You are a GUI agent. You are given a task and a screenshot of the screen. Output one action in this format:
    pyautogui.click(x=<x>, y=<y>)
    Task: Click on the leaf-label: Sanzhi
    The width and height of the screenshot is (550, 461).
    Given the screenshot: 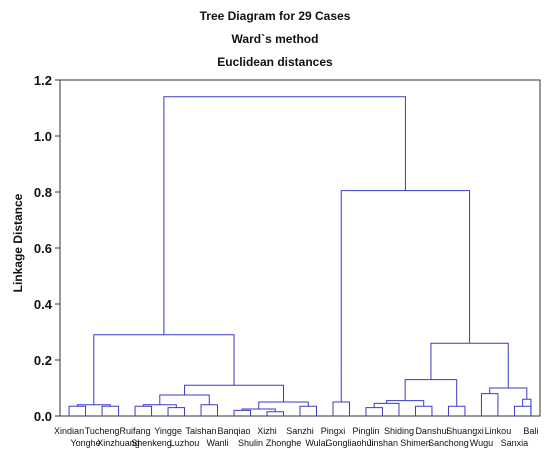 What is the action you would take?
    pyautogui.click(x=300, y=431)
    